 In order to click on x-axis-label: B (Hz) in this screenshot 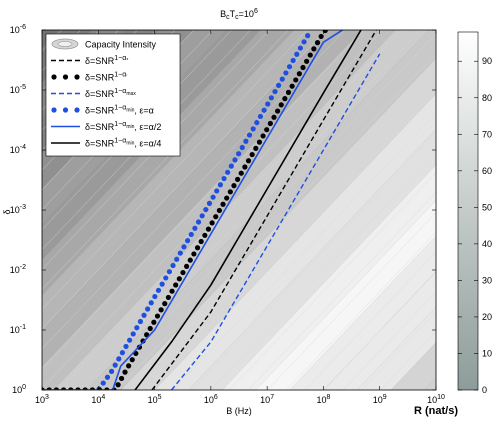, I will do `click(239, 411)`.